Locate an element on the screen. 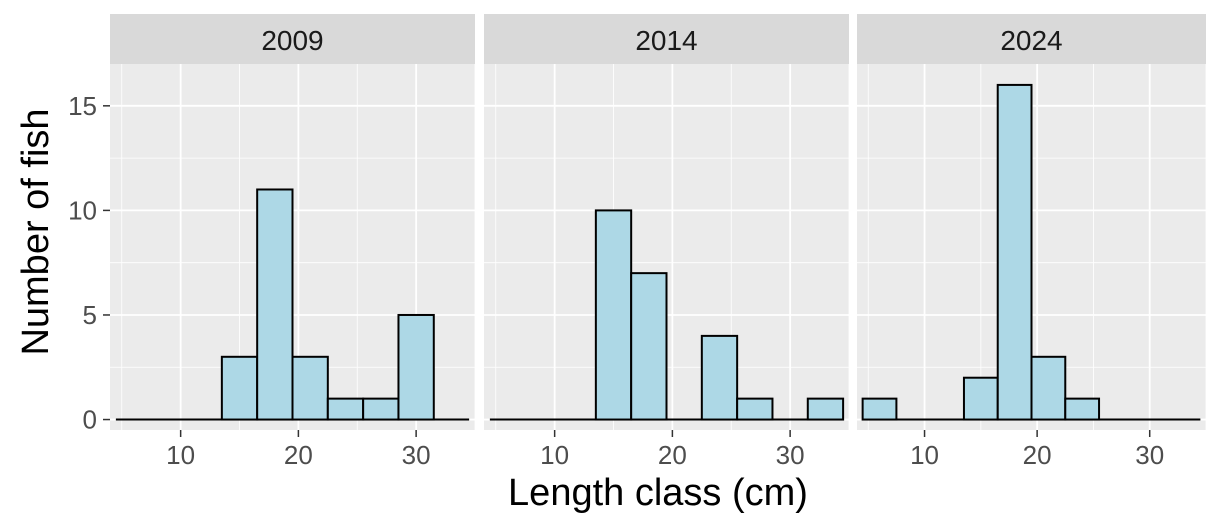 The height and width of the screenshot is (513, 1207). facet-strip-label: 2014 is located at coordinates (666, 40).